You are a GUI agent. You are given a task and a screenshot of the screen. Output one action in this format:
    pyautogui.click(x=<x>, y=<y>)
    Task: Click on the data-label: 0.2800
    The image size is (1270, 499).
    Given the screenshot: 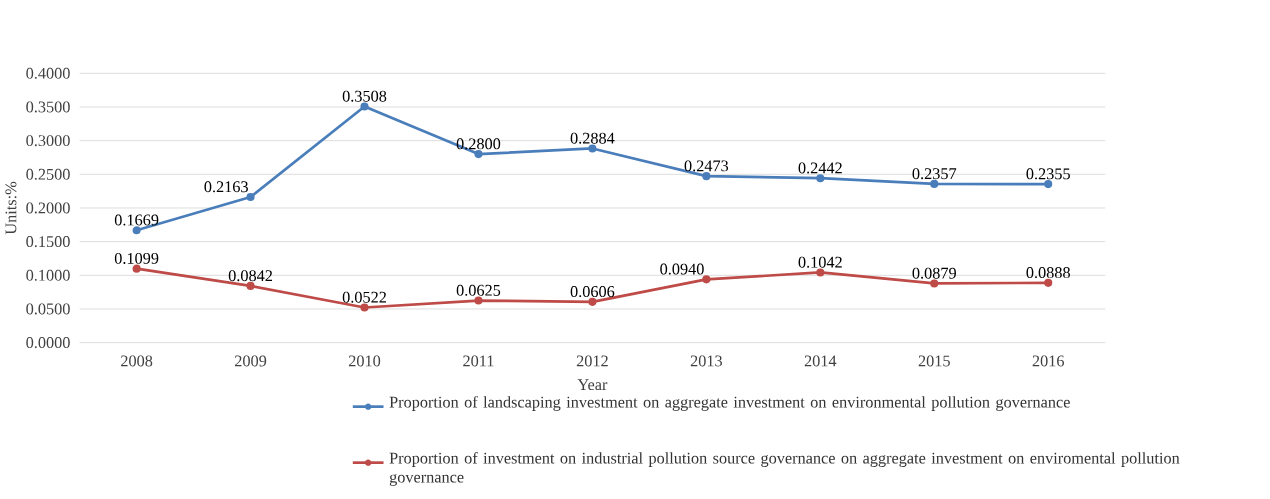 What is the action you would take?
    pyautogui.click(x=478, y=144)
    